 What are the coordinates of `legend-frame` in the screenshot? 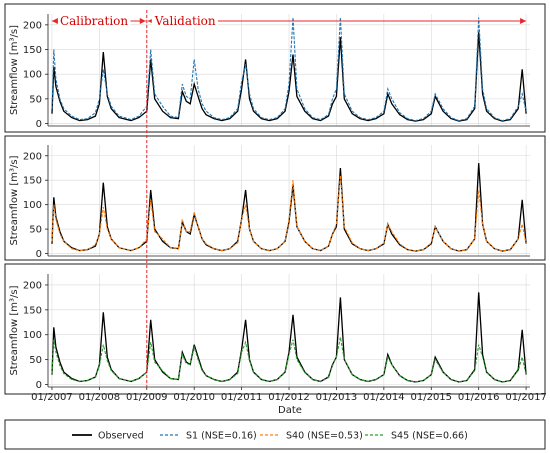 It's located at (275, 434).